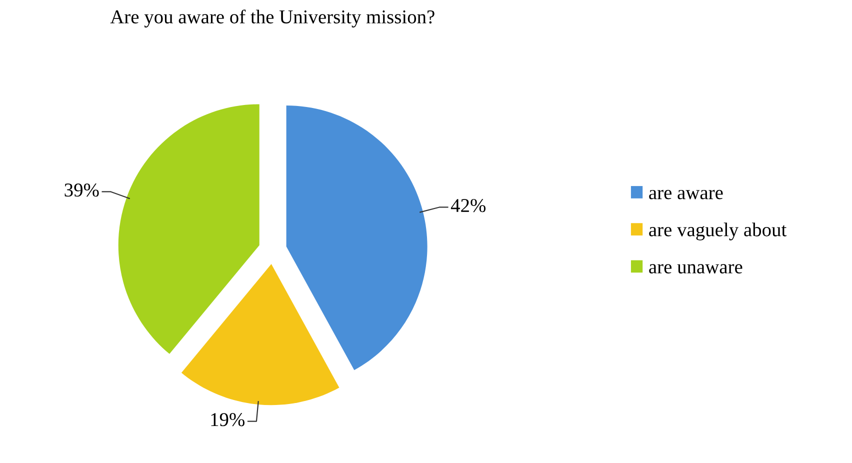 This screenshot has height=463, width=852. Describe the element at coordinates (468, 205) in the screenshot. I see `data-label: 42%` at that location.